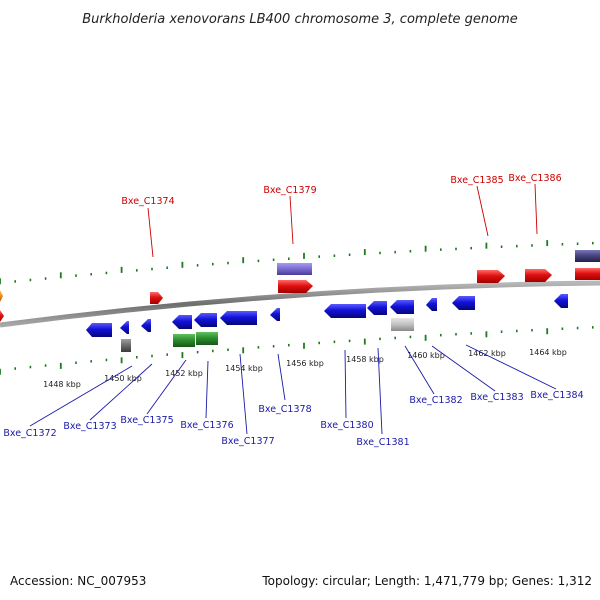 This screenshot has height=600, width=600. What do you see at coordinates (78, 581) in the screenshot?
I see `accession-text: Accession: NC_007953` at bounding box center [78, 581].